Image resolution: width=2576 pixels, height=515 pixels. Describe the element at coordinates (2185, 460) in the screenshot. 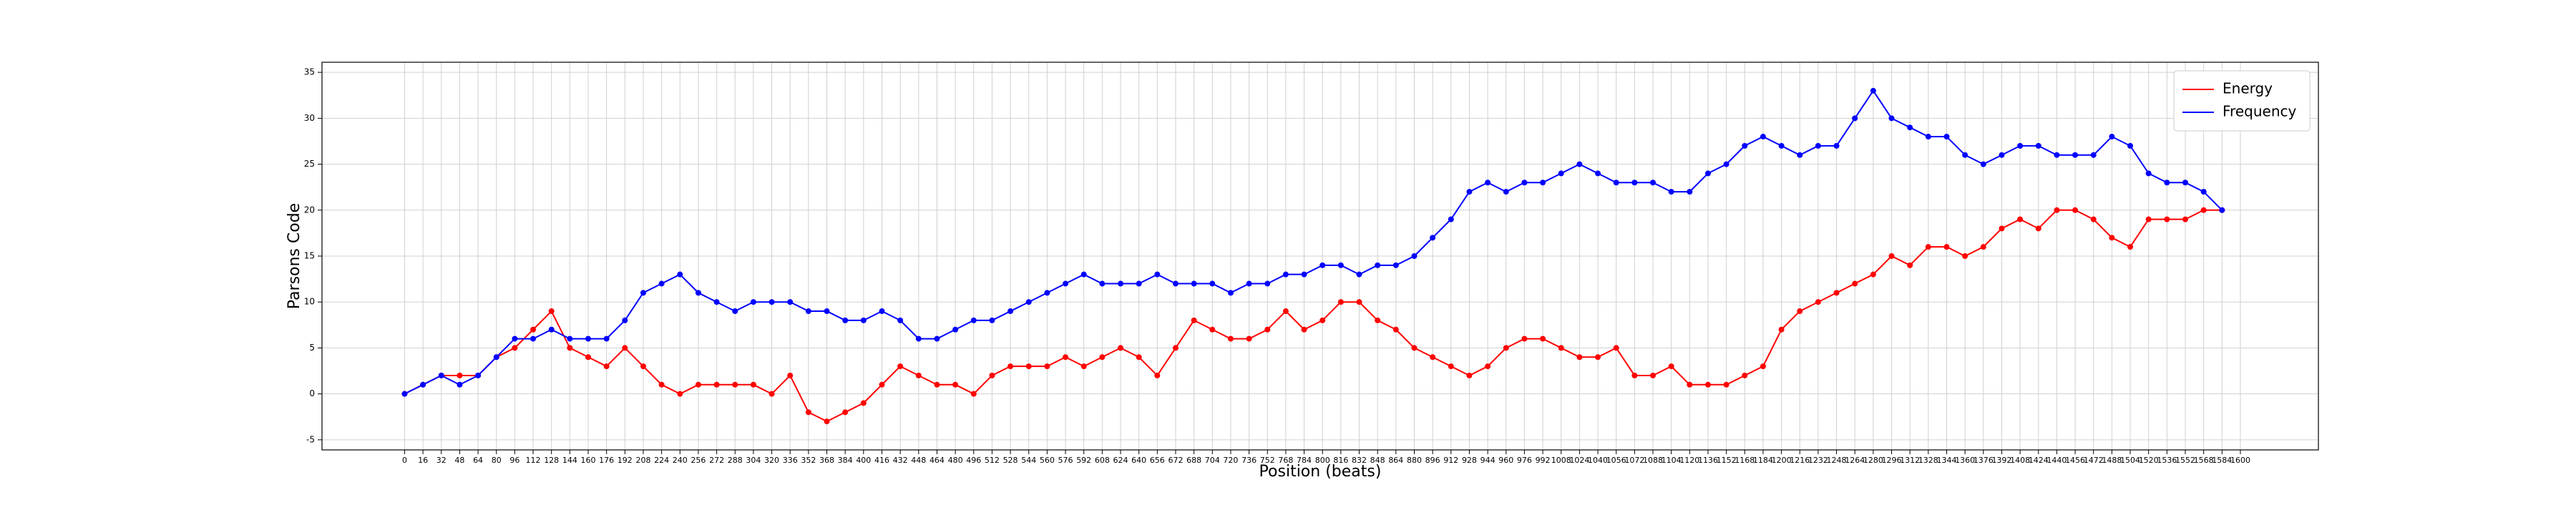

I see `x-tick-label: 1552` at that location.